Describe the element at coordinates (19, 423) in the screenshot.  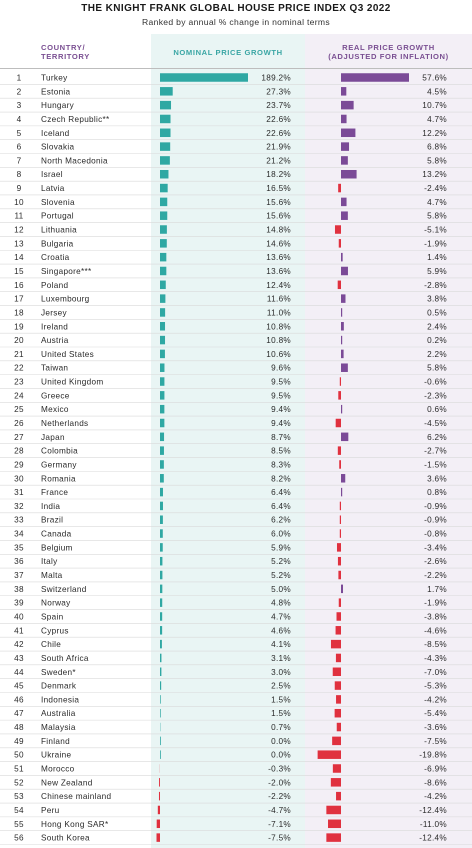
I see `rank-label: 26` at that location.